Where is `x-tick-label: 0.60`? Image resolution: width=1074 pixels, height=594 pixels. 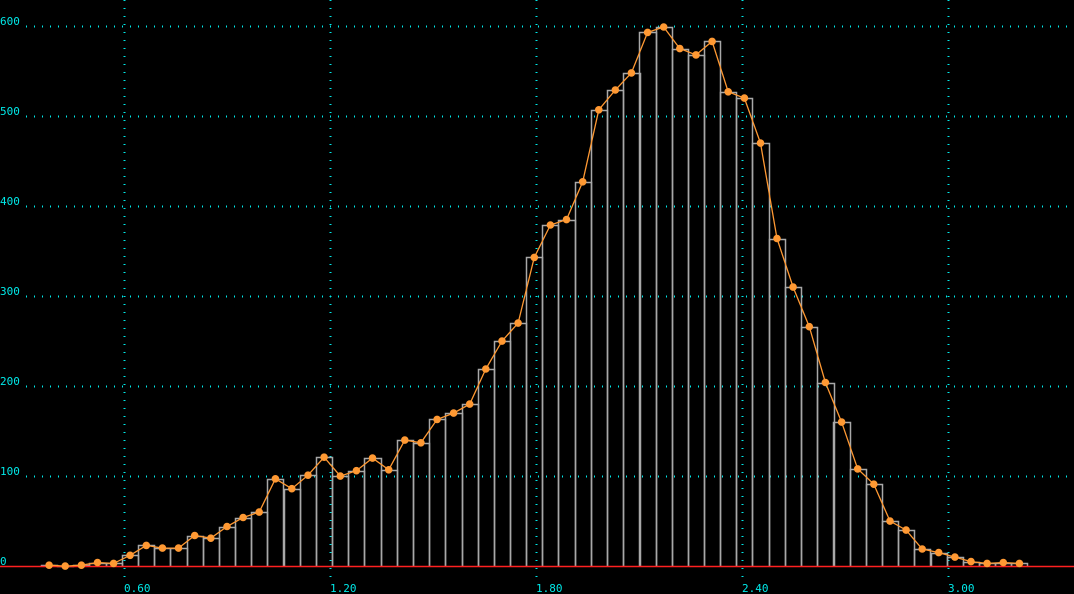 x-tick-label: 0.60 is located at coordinates (137, 588).